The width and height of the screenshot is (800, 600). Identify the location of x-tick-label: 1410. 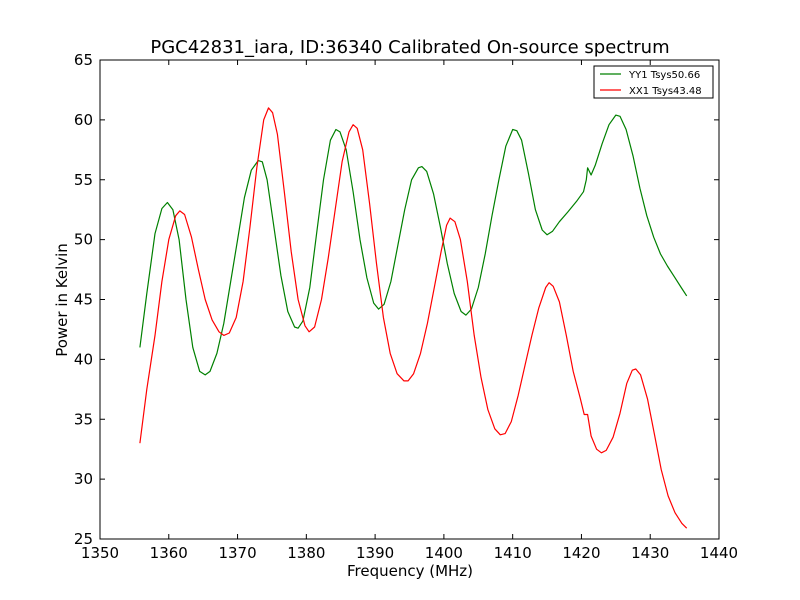
(513, 553).